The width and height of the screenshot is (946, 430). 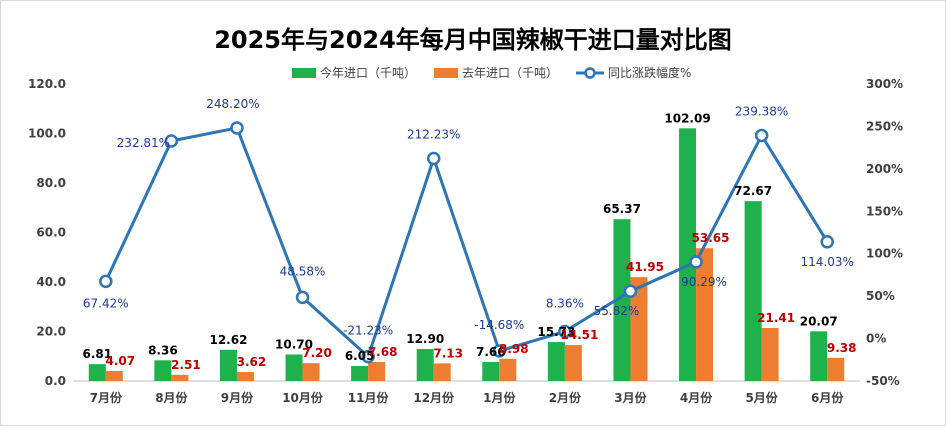 What do you see at coordinates (51, 183) in the screenshot?
I see `left-tick-label: 80.0` at bounding box center [51, 183].